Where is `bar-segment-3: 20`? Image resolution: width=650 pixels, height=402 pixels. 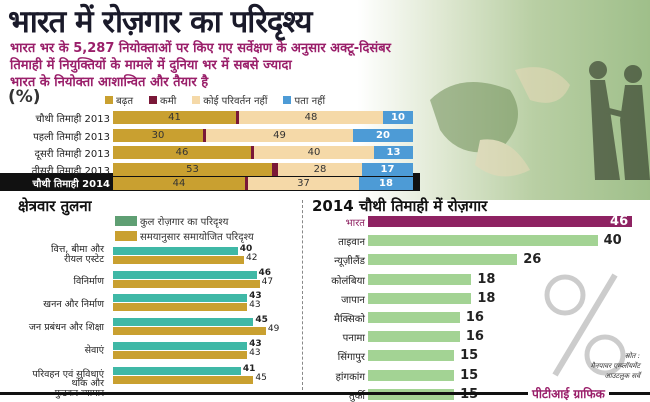
bar-segment-3: 20 is located at coordinates (383, 135).